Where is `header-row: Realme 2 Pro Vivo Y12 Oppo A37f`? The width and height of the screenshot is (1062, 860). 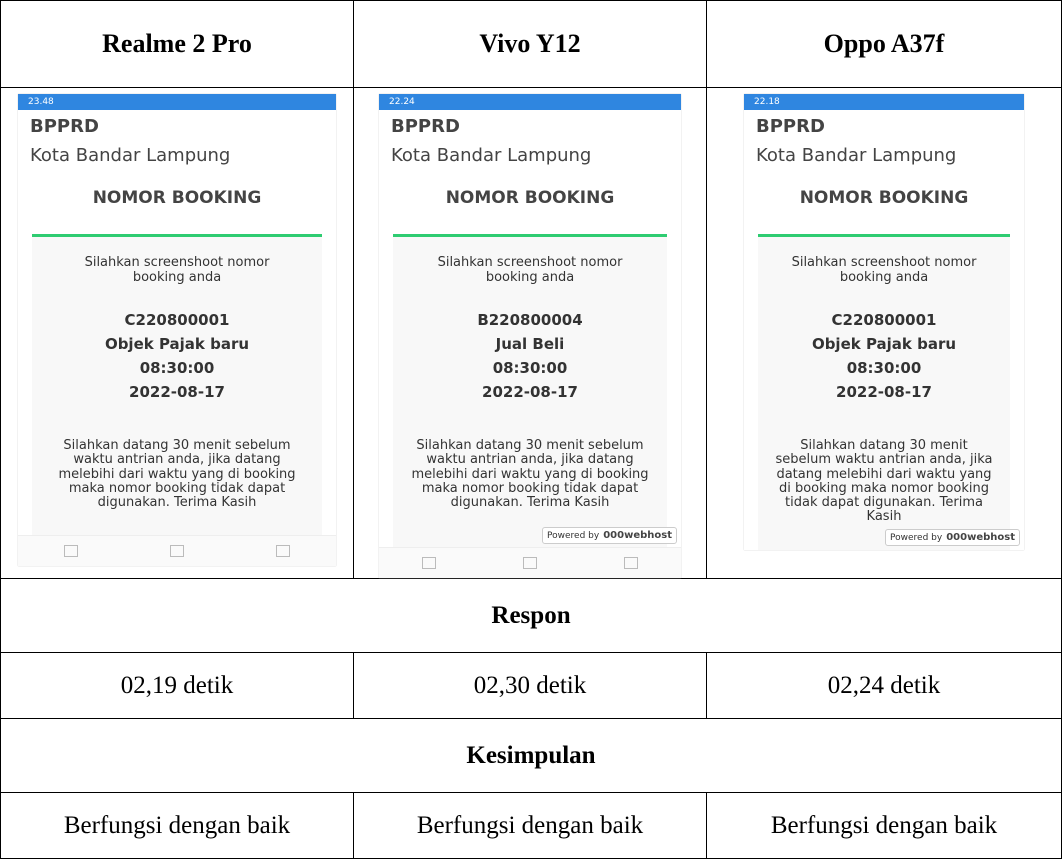 header-row: Realme 2 Pro Vivo Y12 Oppo A37f is located at coordinates (531, 44).